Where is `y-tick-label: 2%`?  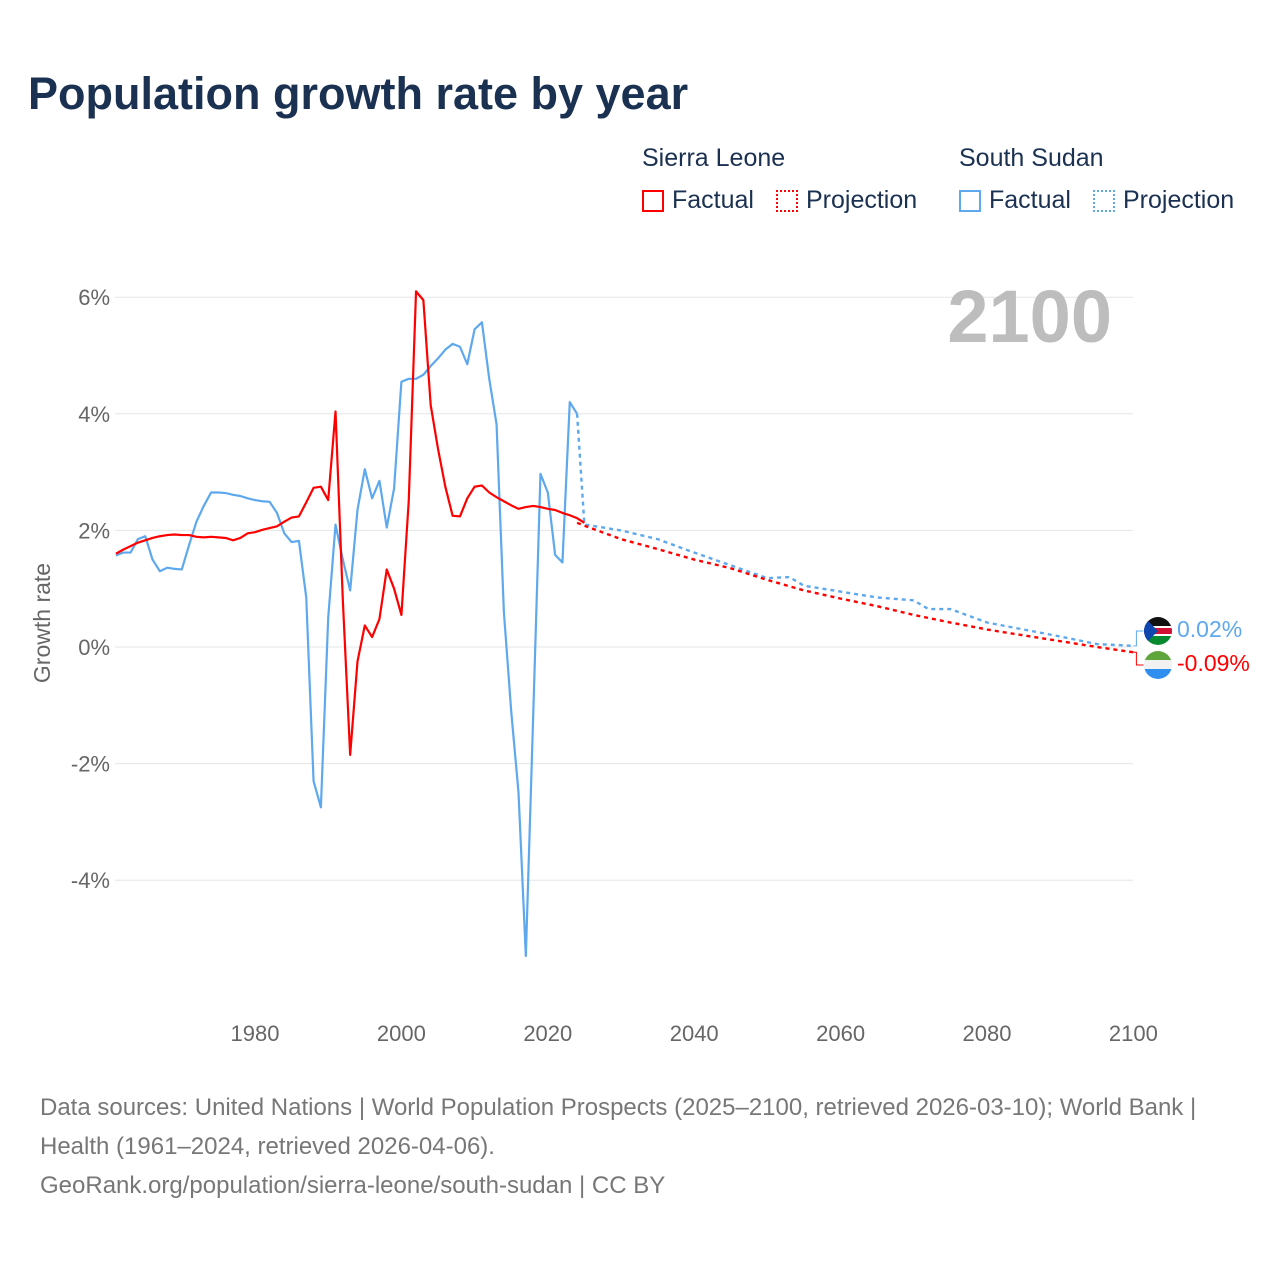
y-tick-label: 2% is located at coordinates (94, 530).